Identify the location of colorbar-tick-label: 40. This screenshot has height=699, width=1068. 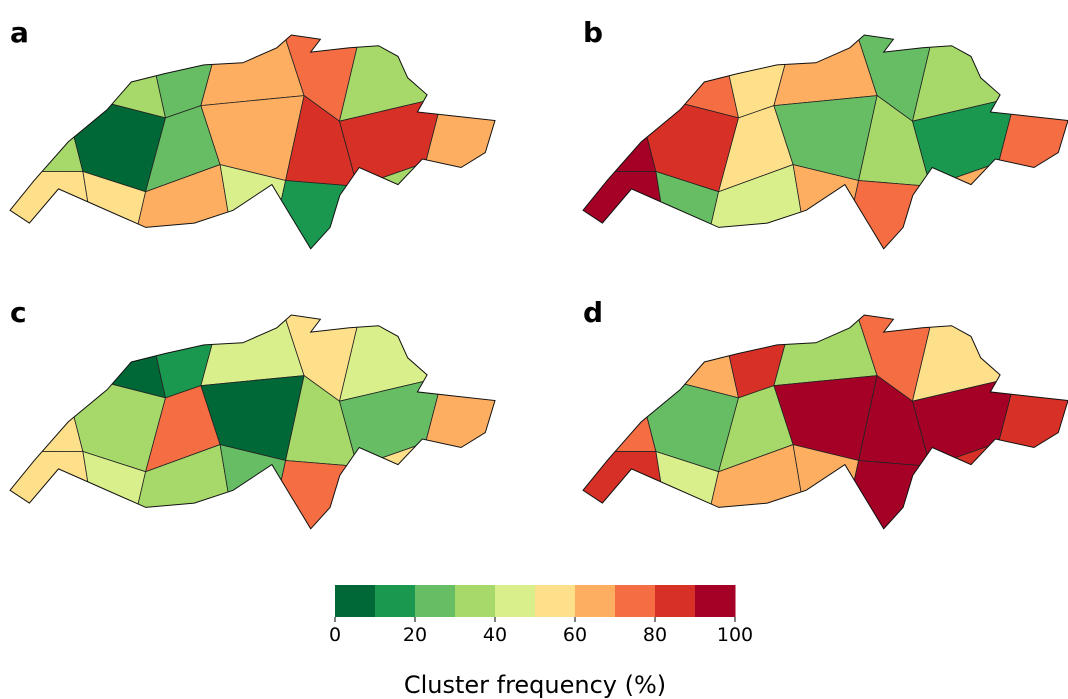
(495, 635).